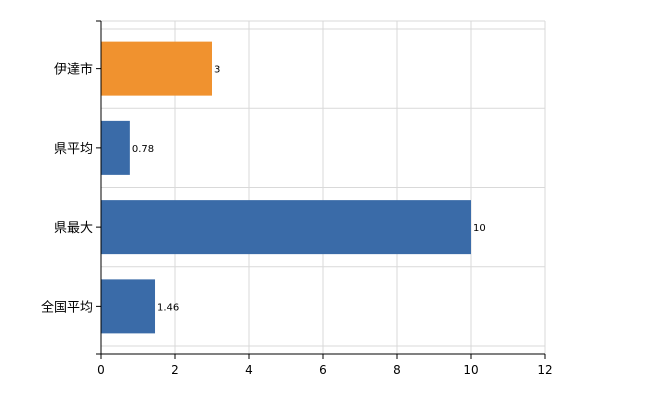 The width and height of the screenshot is (650, 404). What do you see at coordinates (479, 228) in the screenshot?
I see `data-label: 10` at bounding box center [479, 228].